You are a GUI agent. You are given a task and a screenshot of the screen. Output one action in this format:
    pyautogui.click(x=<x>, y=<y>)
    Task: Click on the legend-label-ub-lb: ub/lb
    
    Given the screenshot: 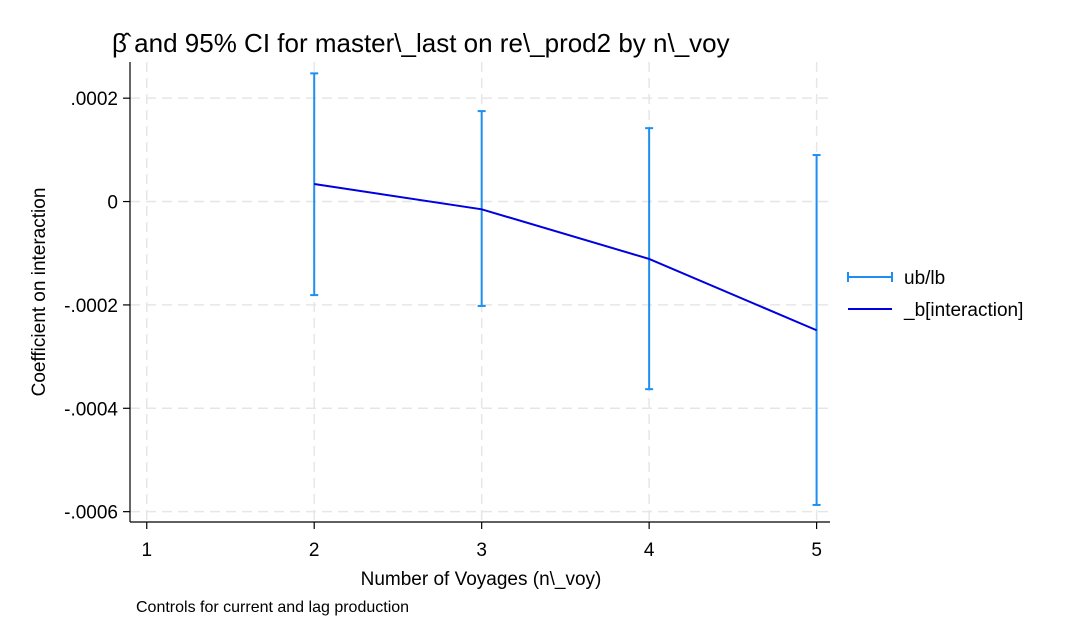 What is the action you would take?
    pyautogui.click(x=924, y=278)
    